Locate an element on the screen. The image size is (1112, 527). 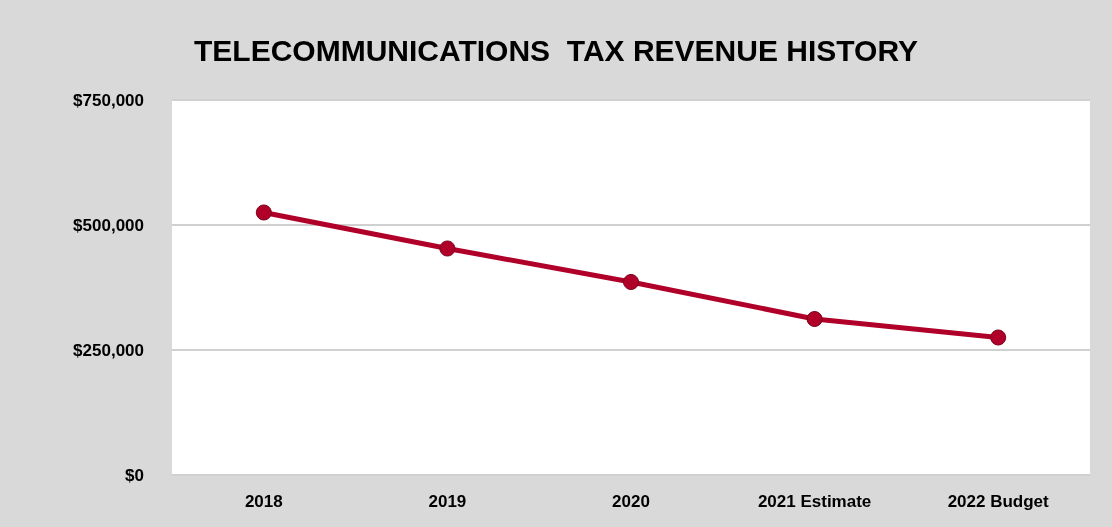
y-tick-label: $0 is located at coordinates (134, 475).